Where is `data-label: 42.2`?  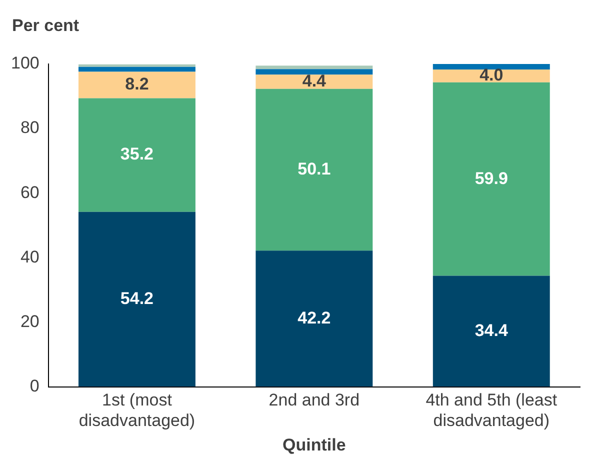
data-label: 42.2 is located at coordinates (314, 318).